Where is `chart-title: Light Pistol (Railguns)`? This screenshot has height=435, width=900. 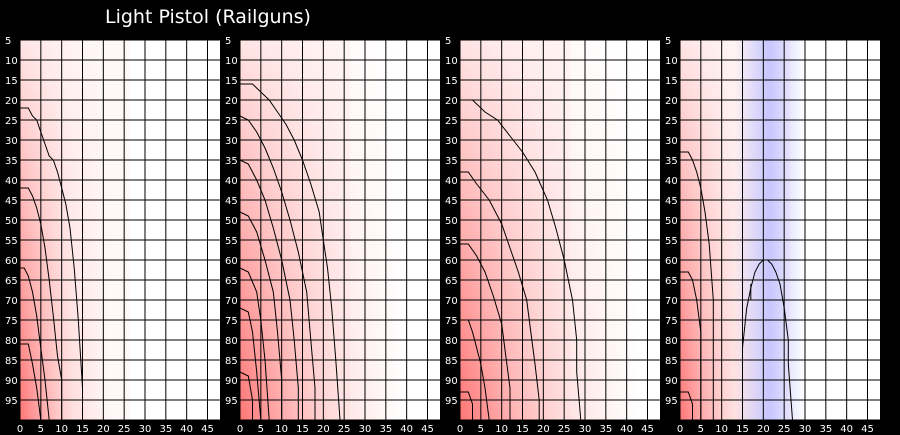 chart-title: Light Pistol (Railguns) is located at coordinates (208, 17).